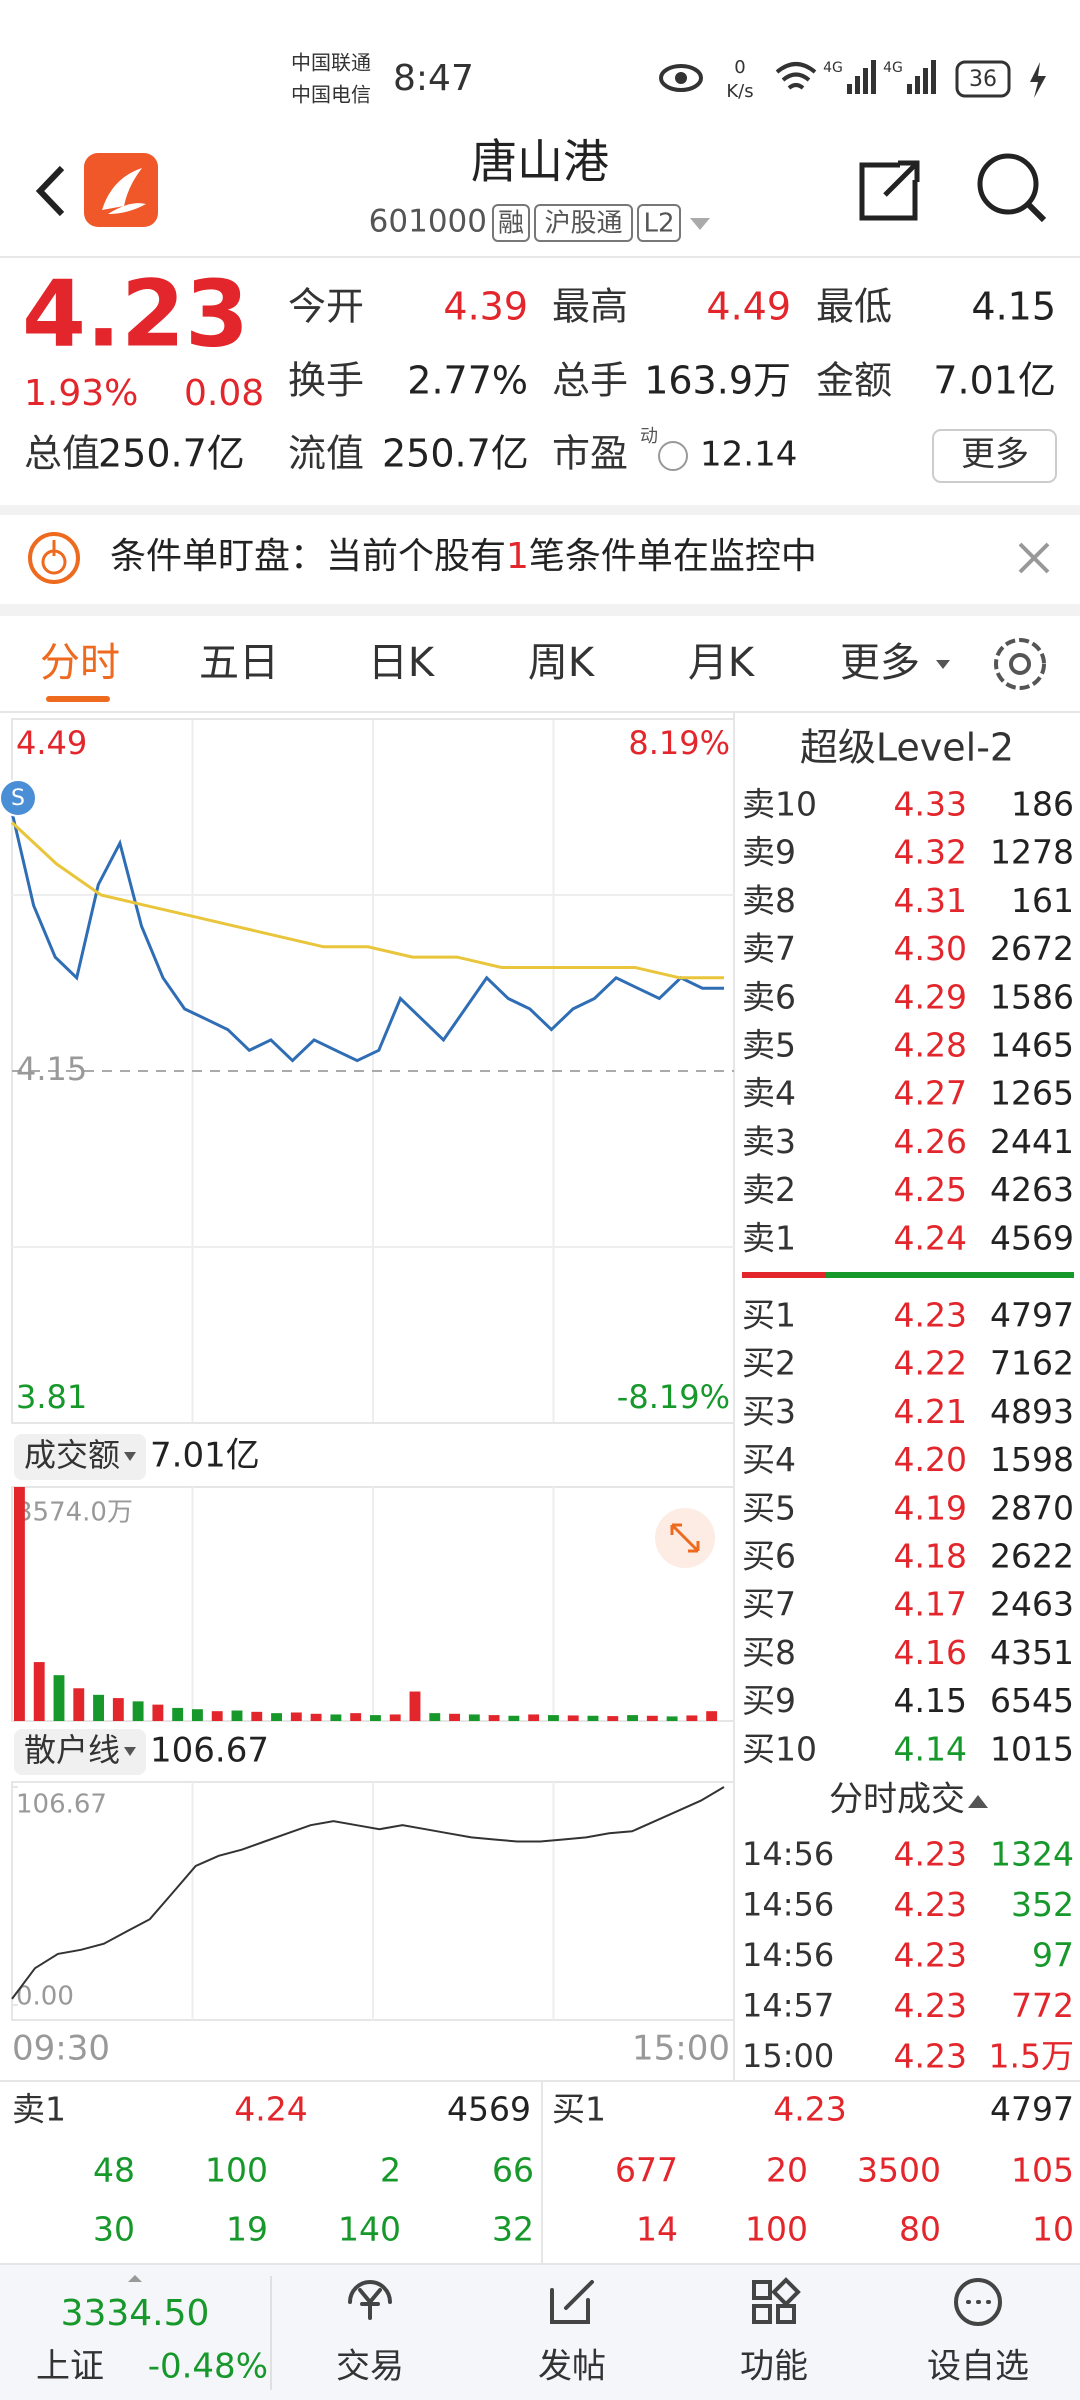  I want to click on chart-tab: 日K, so click(402, 663).